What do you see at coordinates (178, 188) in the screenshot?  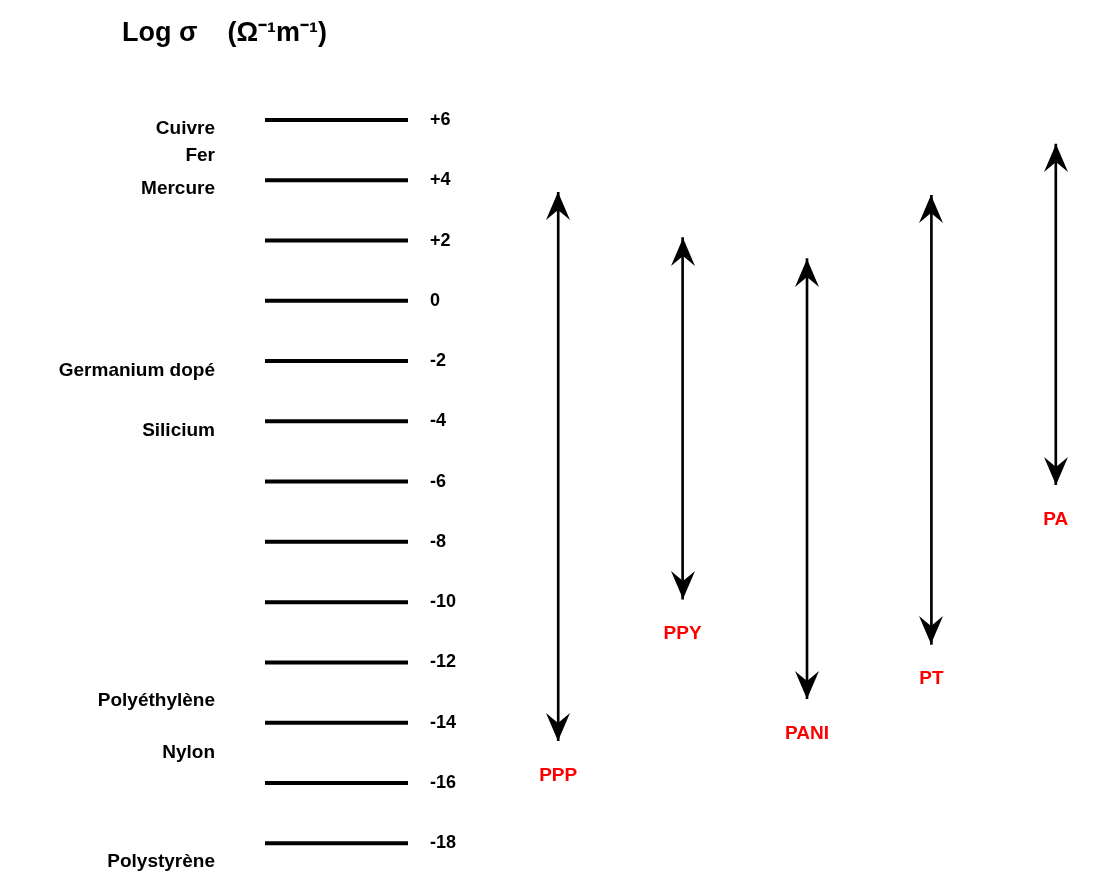 I see `text: Mercure` at bounding box center [178, 188].